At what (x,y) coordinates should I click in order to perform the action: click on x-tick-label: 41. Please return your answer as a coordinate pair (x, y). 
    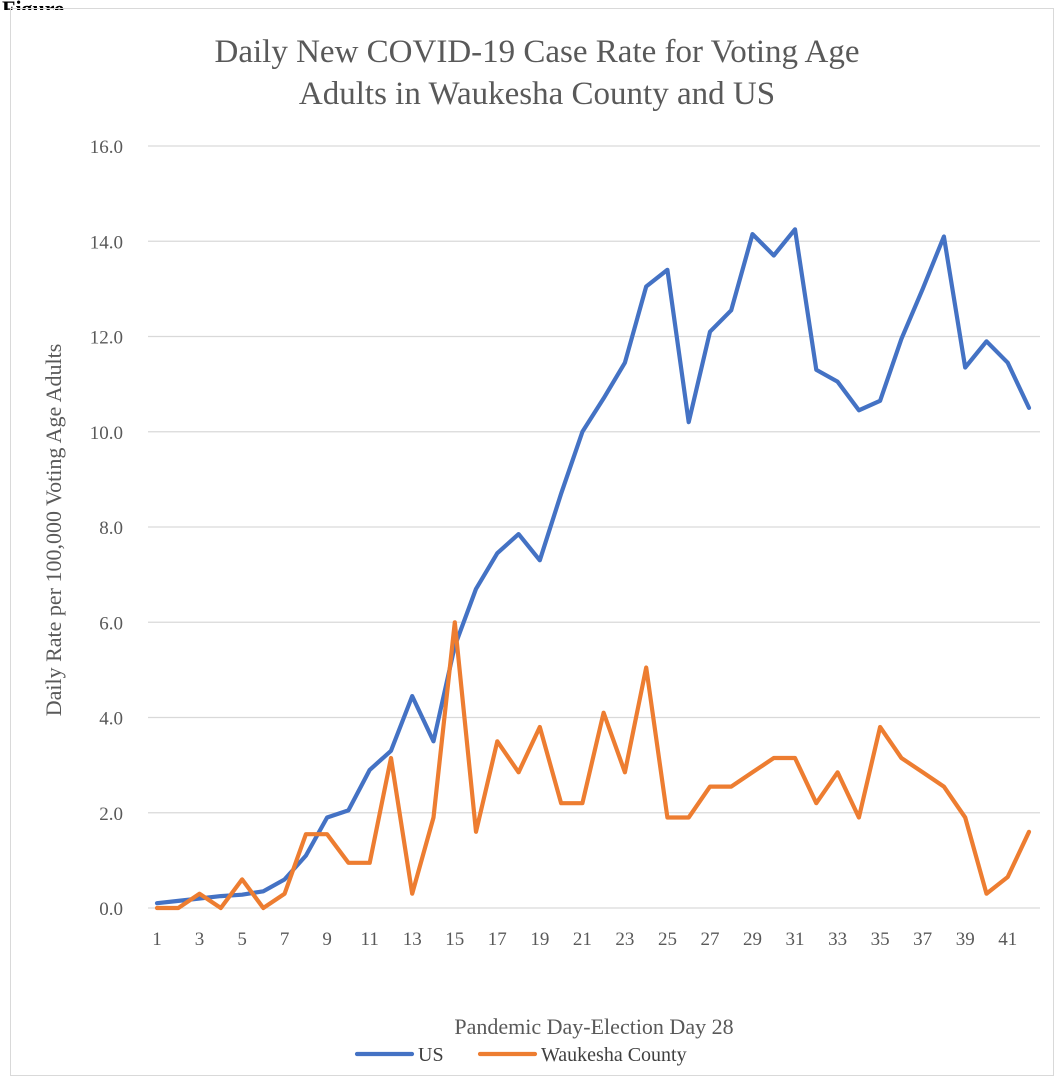
    Looking at the image, I should click on (1007, 939).